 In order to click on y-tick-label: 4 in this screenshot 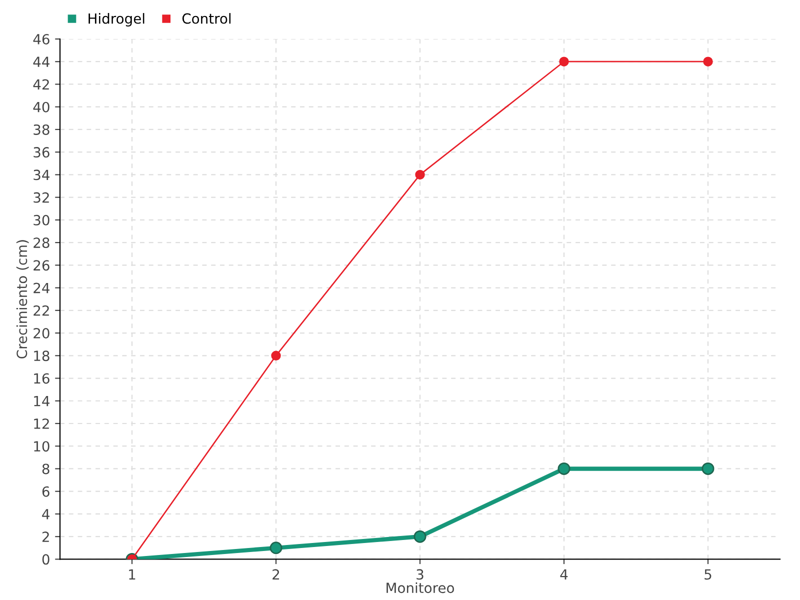, I will do `click(46, 514)`.